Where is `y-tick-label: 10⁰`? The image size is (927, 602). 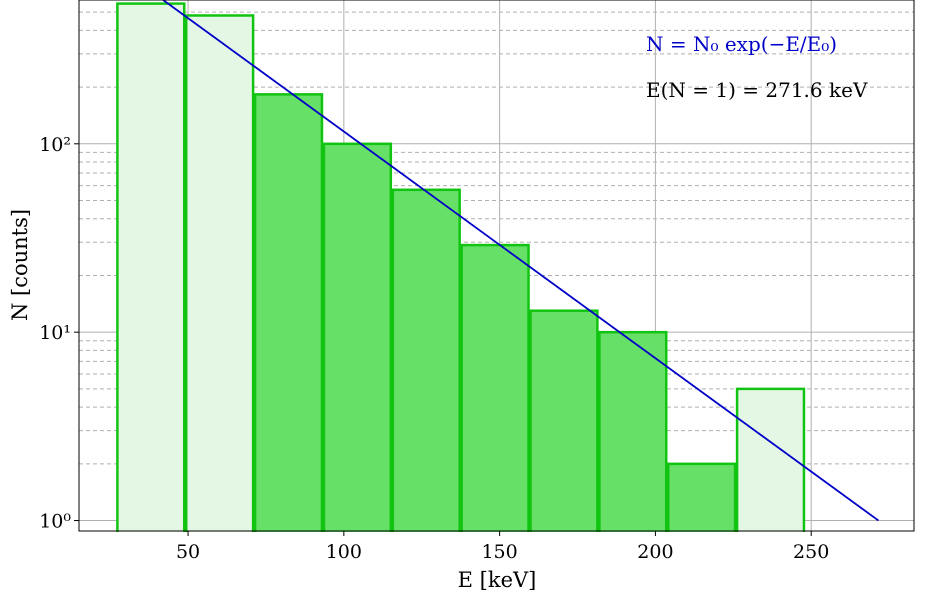
y-tick-label: 10⁰ is located at coordinates (55, 522).